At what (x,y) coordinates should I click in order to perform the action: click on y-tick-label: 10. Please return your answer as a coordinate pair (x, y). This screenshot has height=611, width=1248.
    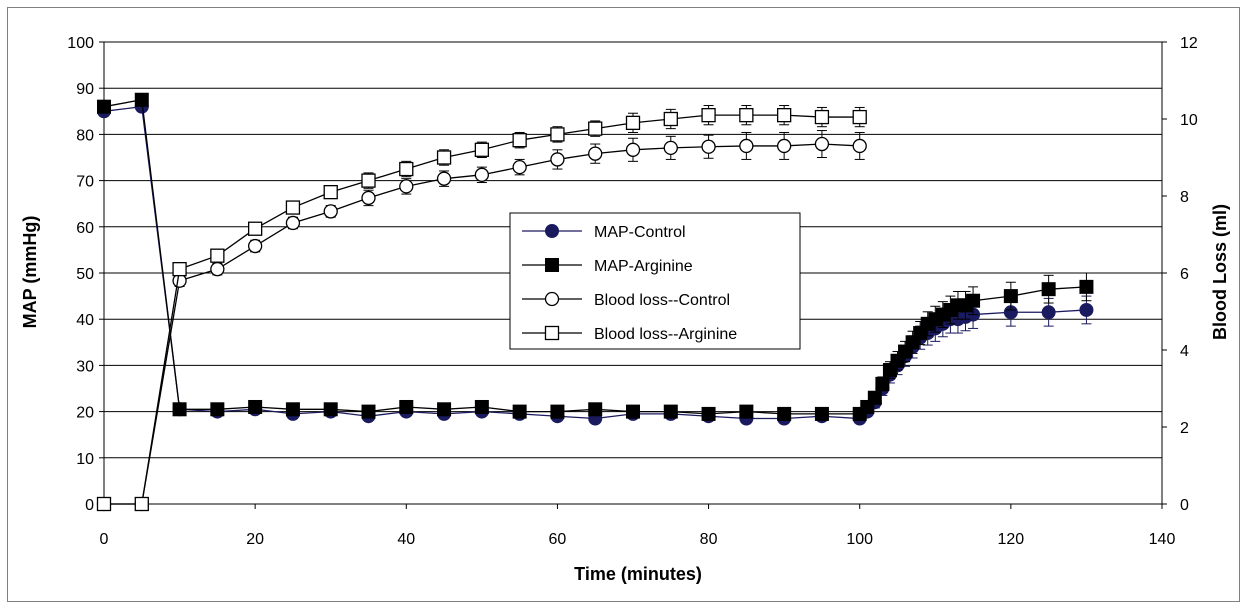
    Looking at the image, I should click on (85, 459).